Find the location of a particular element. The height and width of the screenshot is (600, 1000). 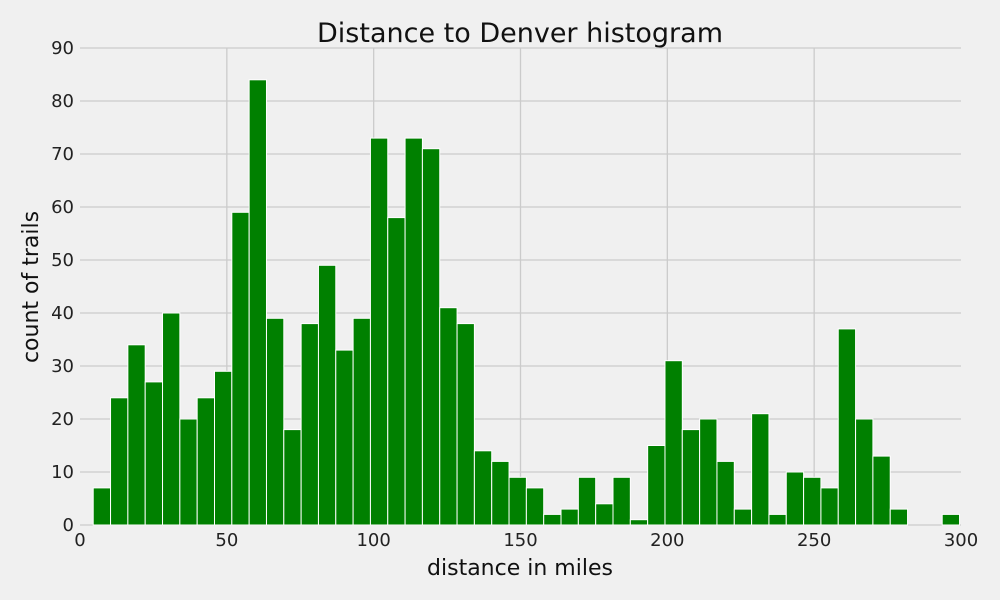

y-tick-label: 40 is located at coordinates (62, 313).